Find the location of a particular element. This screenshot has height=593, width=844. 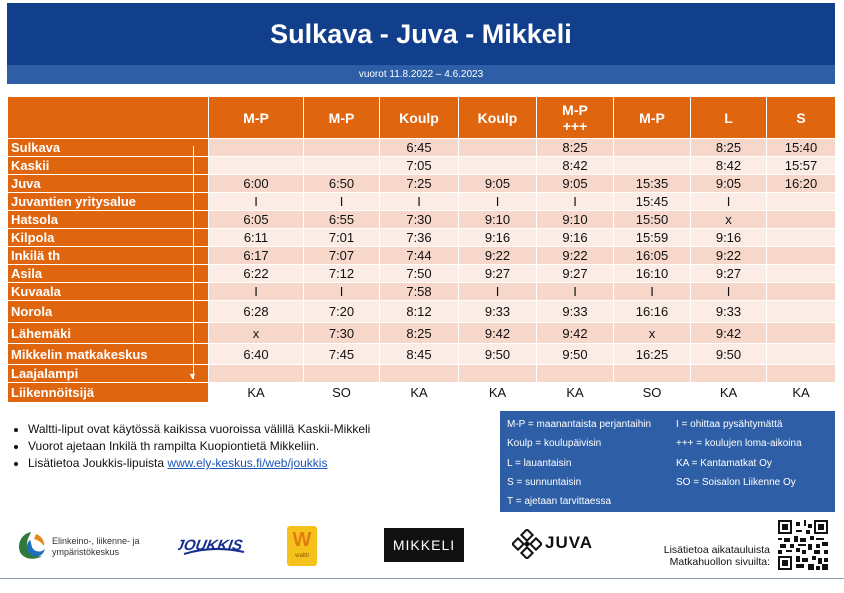

departure-time: 7:50 is located at coordinates (419, 273).